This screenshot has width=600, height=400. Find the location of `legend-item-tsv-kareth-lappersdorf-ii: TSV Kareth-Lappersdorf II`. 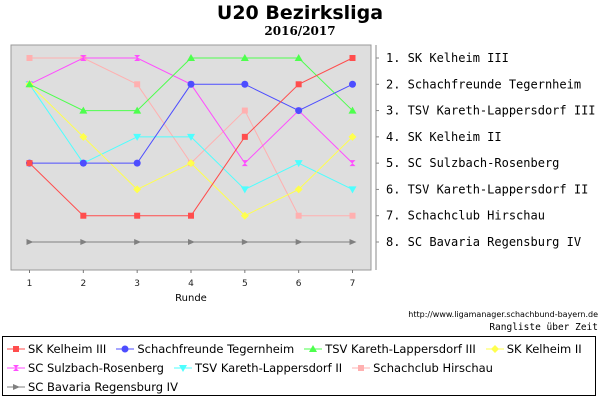

legend-item-tsv-kareth-lappersdorf-ii: TSV Kareth-Lappersdorf II is located at coordinates (258, 367).